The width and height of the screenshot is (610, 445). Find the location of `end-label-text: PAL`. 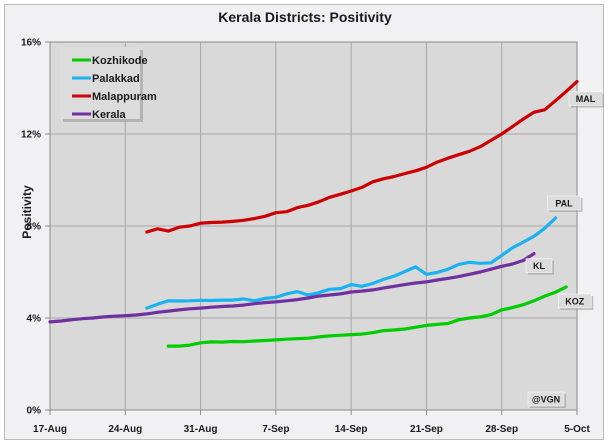

end-label-text: PAL is located at coordinates (564, 203).